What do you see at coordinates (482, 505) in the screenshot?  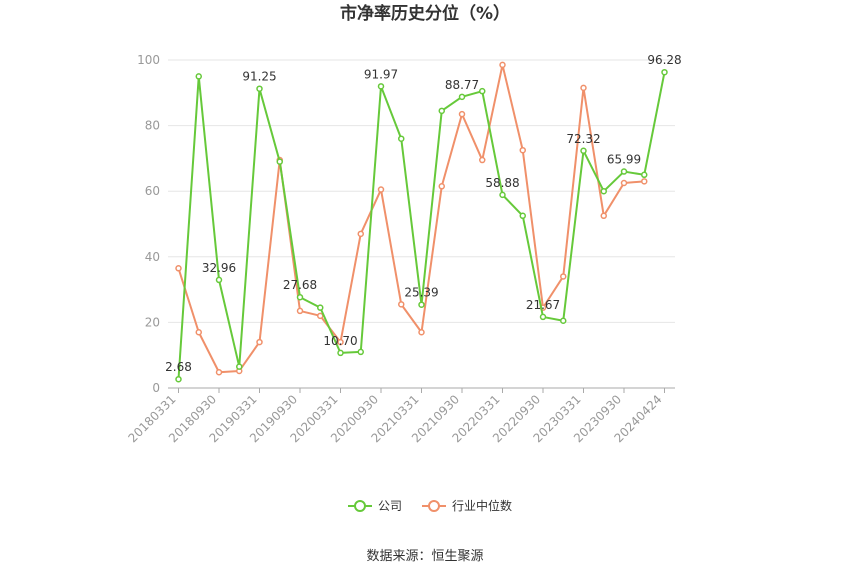 I see `legend-label: 行业中位数` at bounding box center [482, 505].